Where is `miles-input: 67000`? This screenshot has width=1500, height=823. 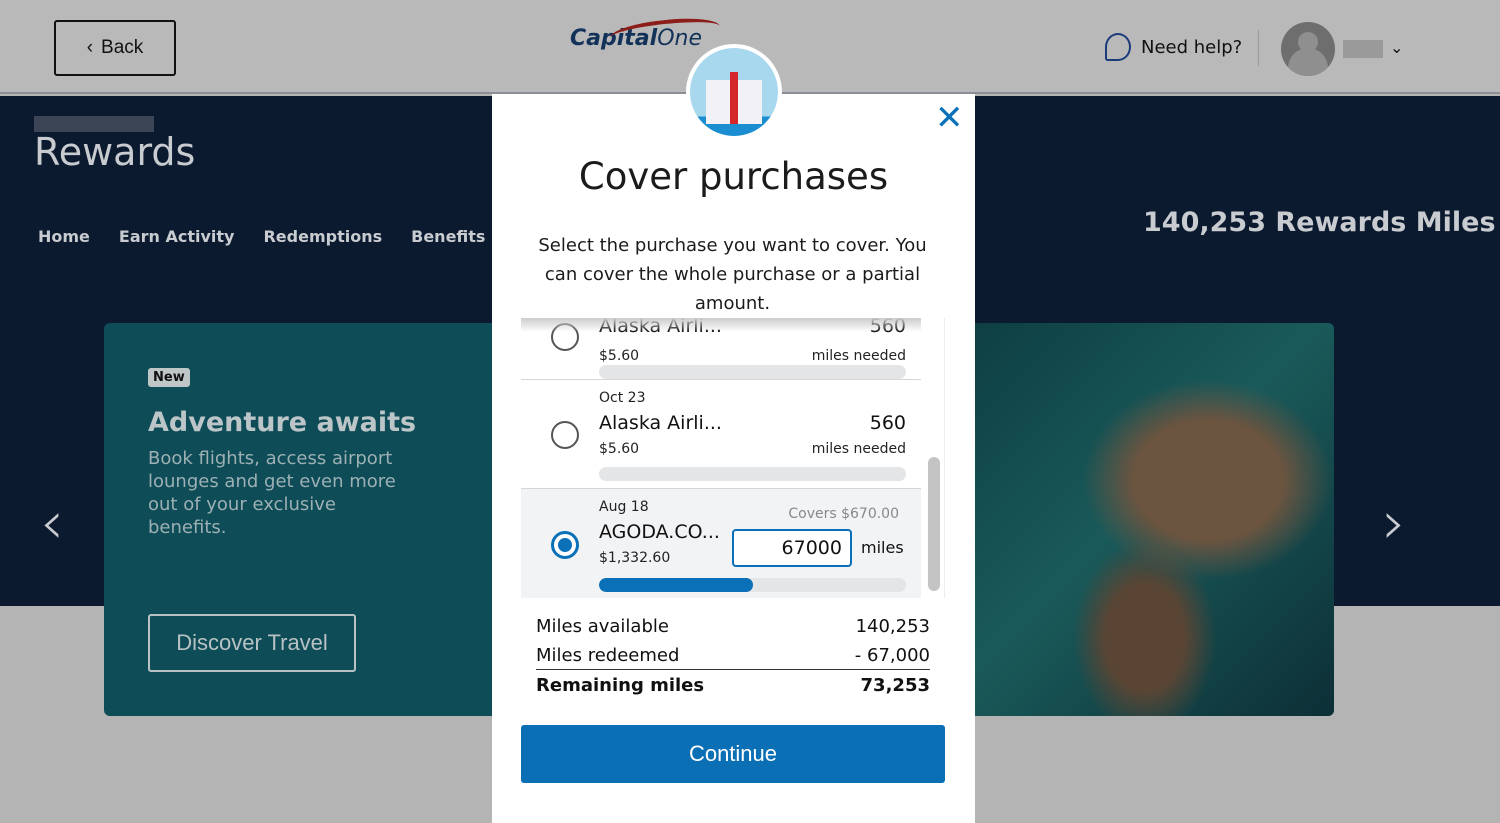
miles-input: 67000 is located at coordinates (792, 548).